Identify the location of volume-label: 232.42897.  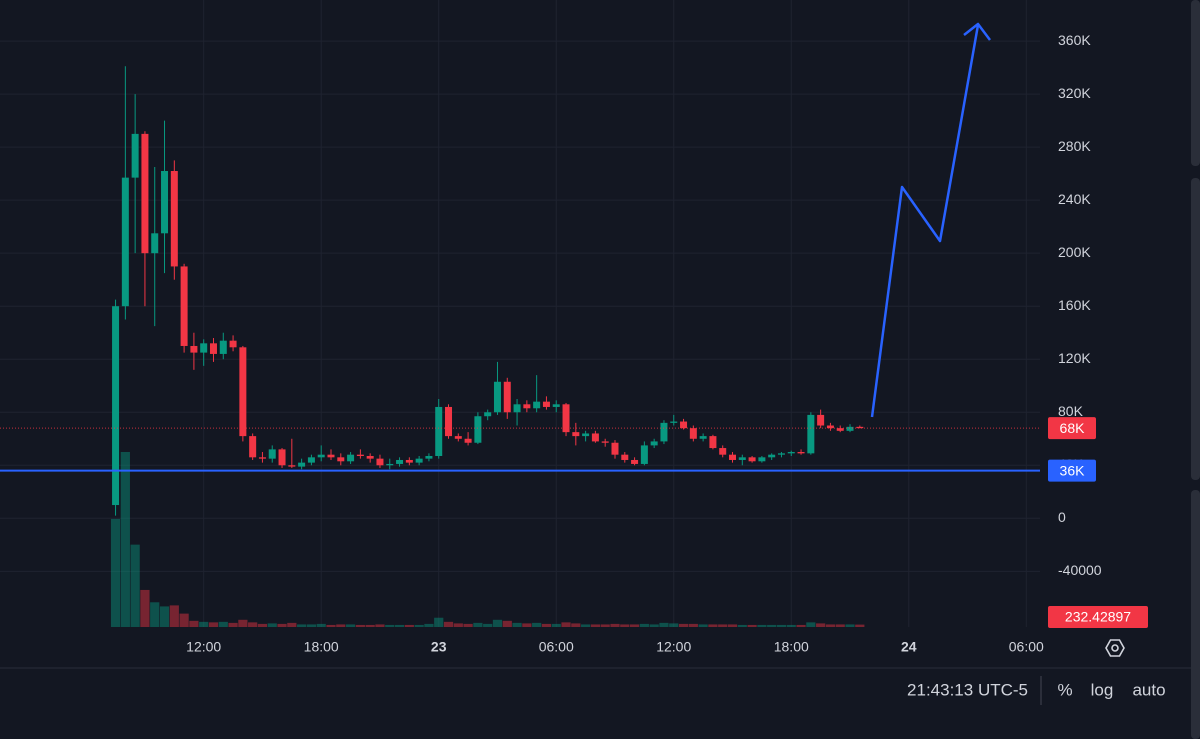
(1098, 617).